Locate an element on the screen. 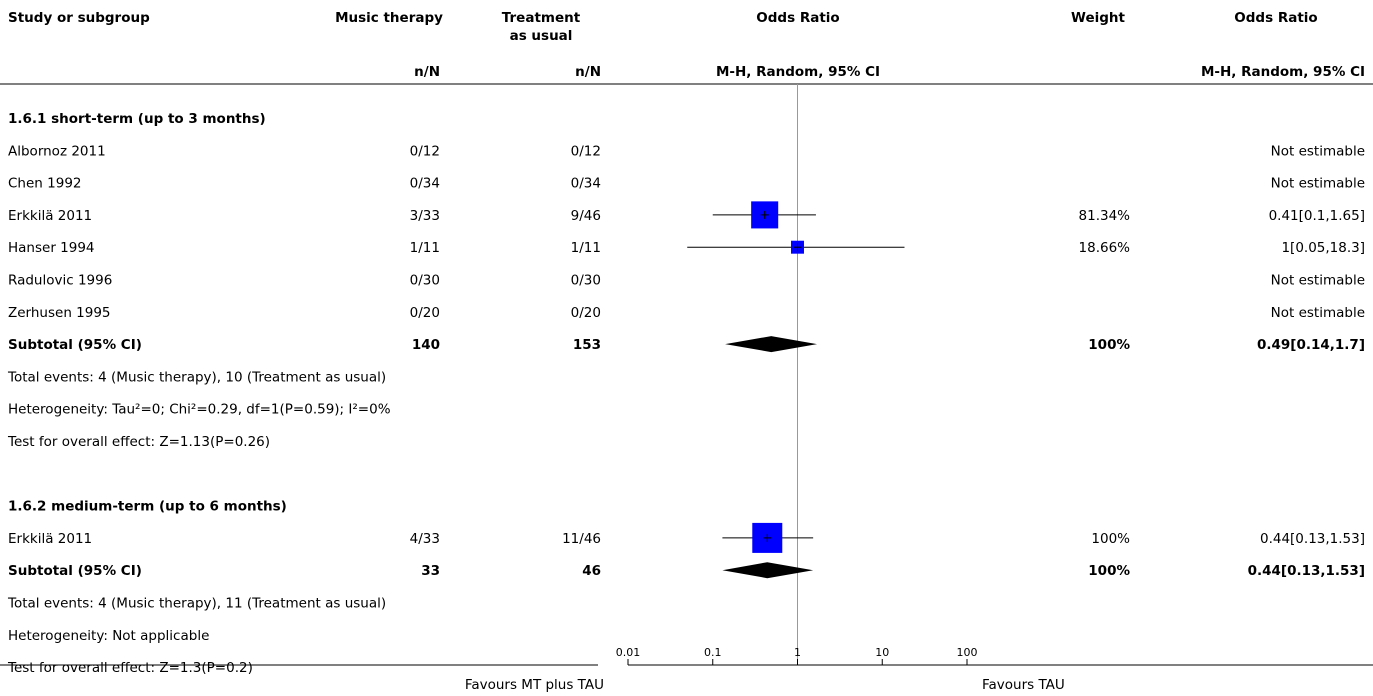  study-label: Hanser 1994 is located at coordinates (51, 248).